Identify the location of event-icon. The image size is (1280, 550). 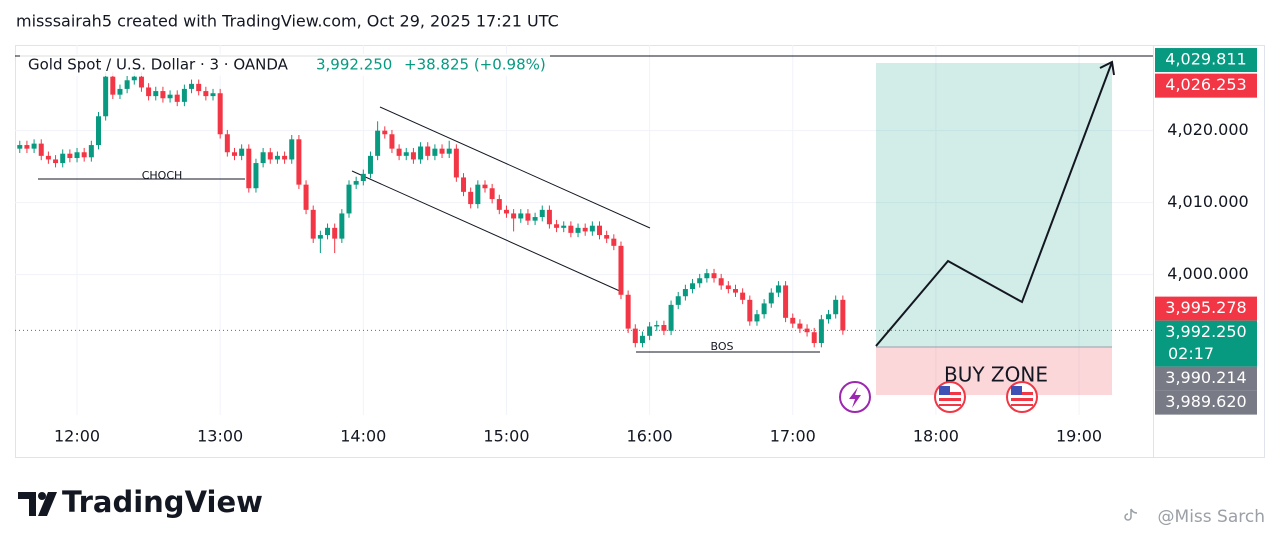
(855, 397).